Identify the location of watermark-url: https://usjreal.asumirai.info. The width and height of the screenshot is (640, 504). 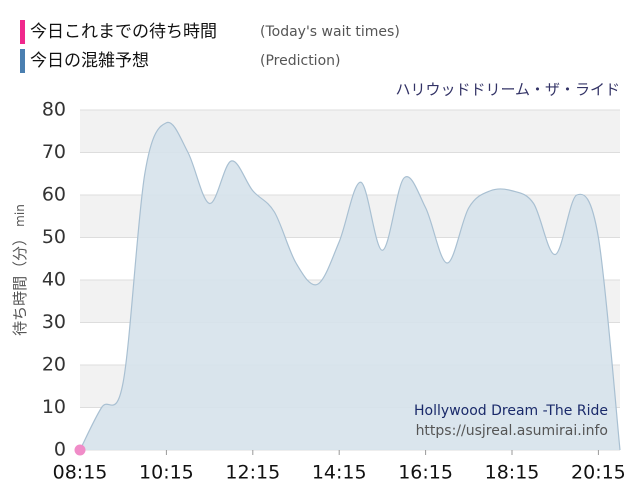
(512, 431).